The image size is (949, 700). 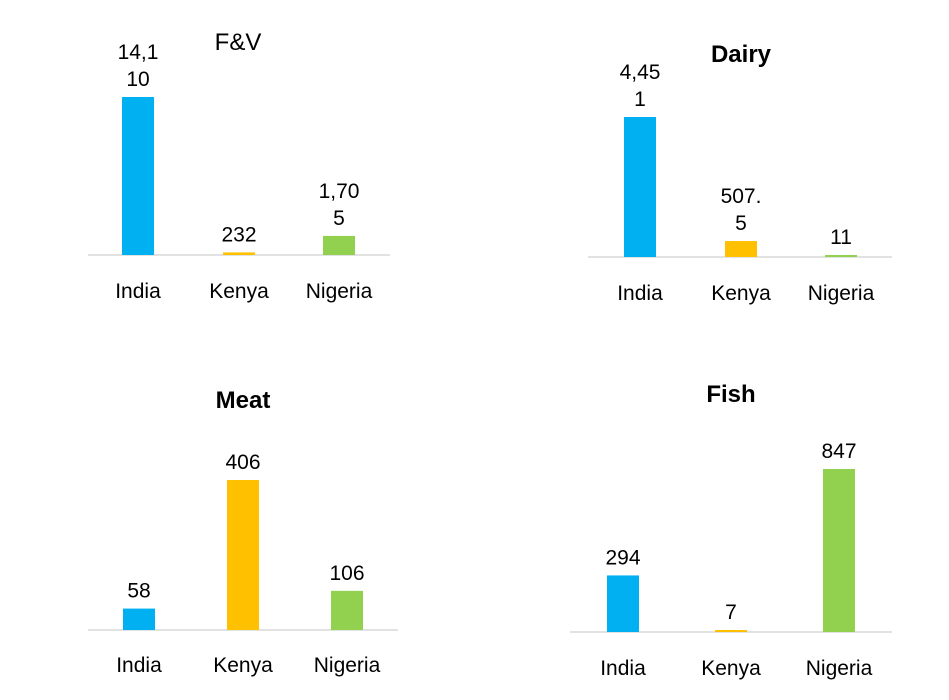 I want to click on chart-meat: Meat 58 India 406 Kenya 106 Nigeria, so click(x=243, y=532).